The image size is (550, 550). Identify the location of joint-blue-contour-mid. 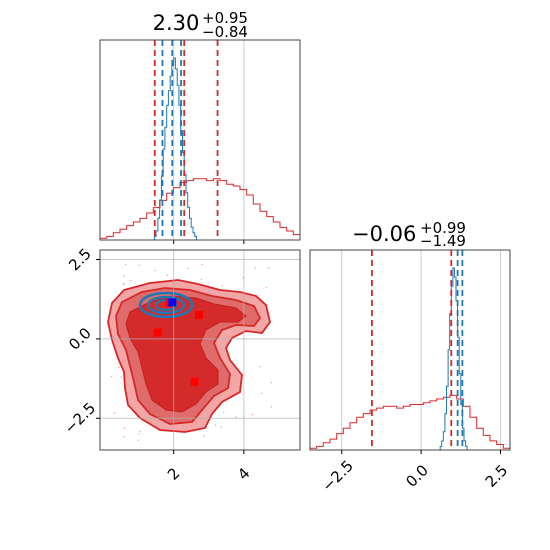
(166, 305).